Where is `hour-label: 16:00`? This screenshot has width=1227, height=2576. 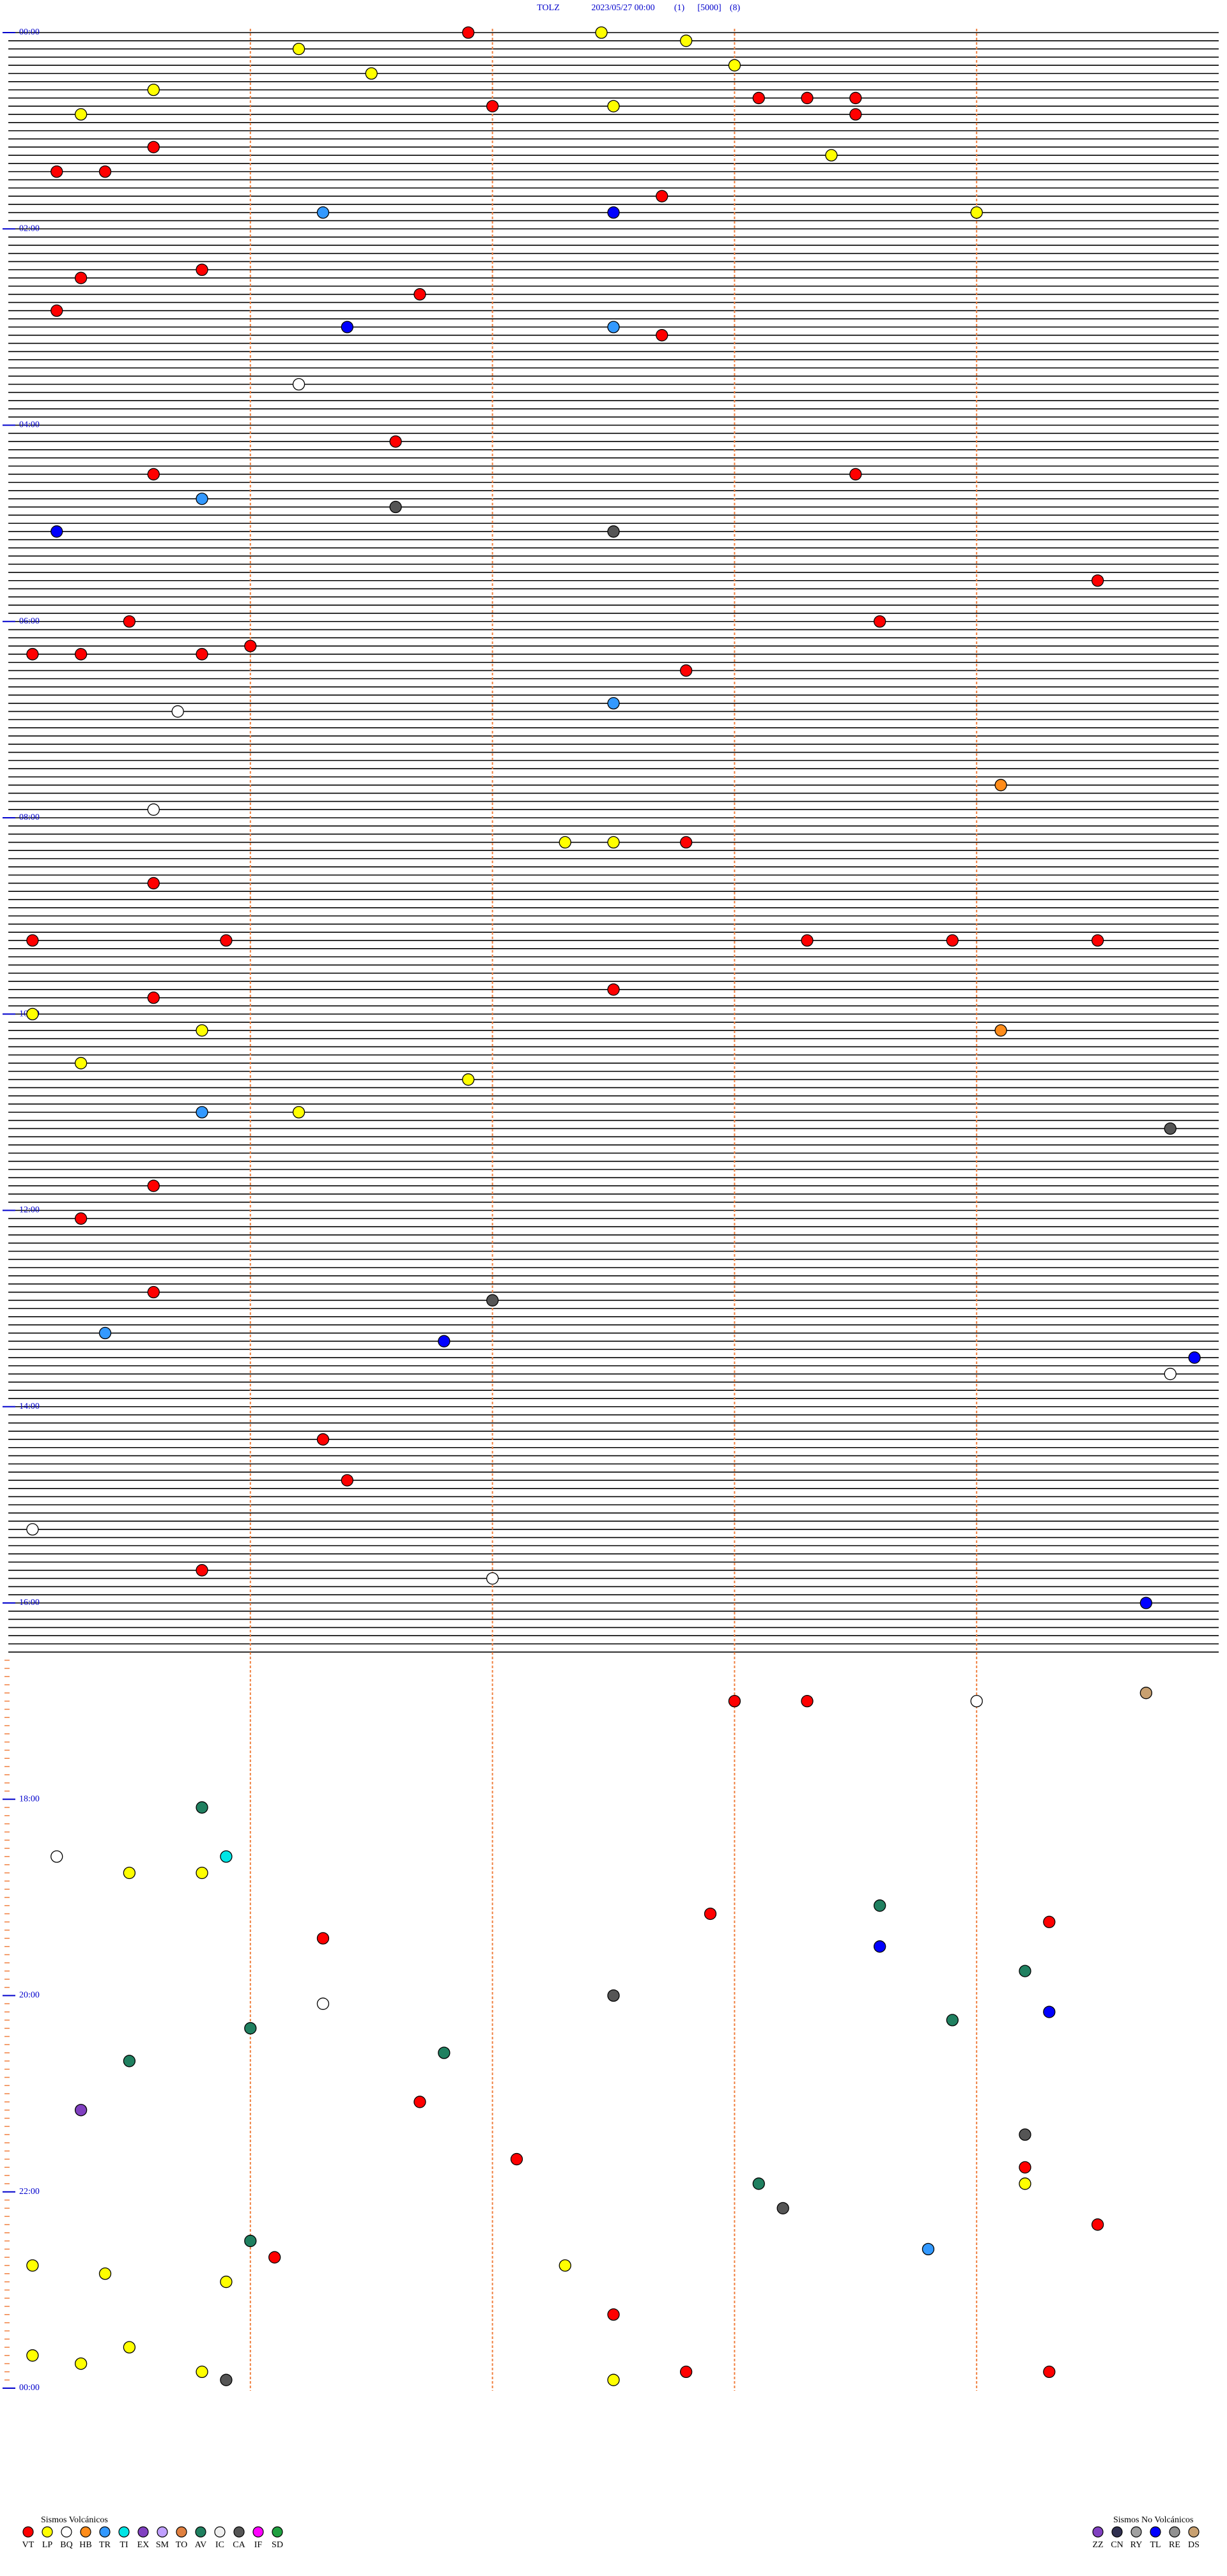
hour-label: 16:00 is located at coordinates (29, 1602).